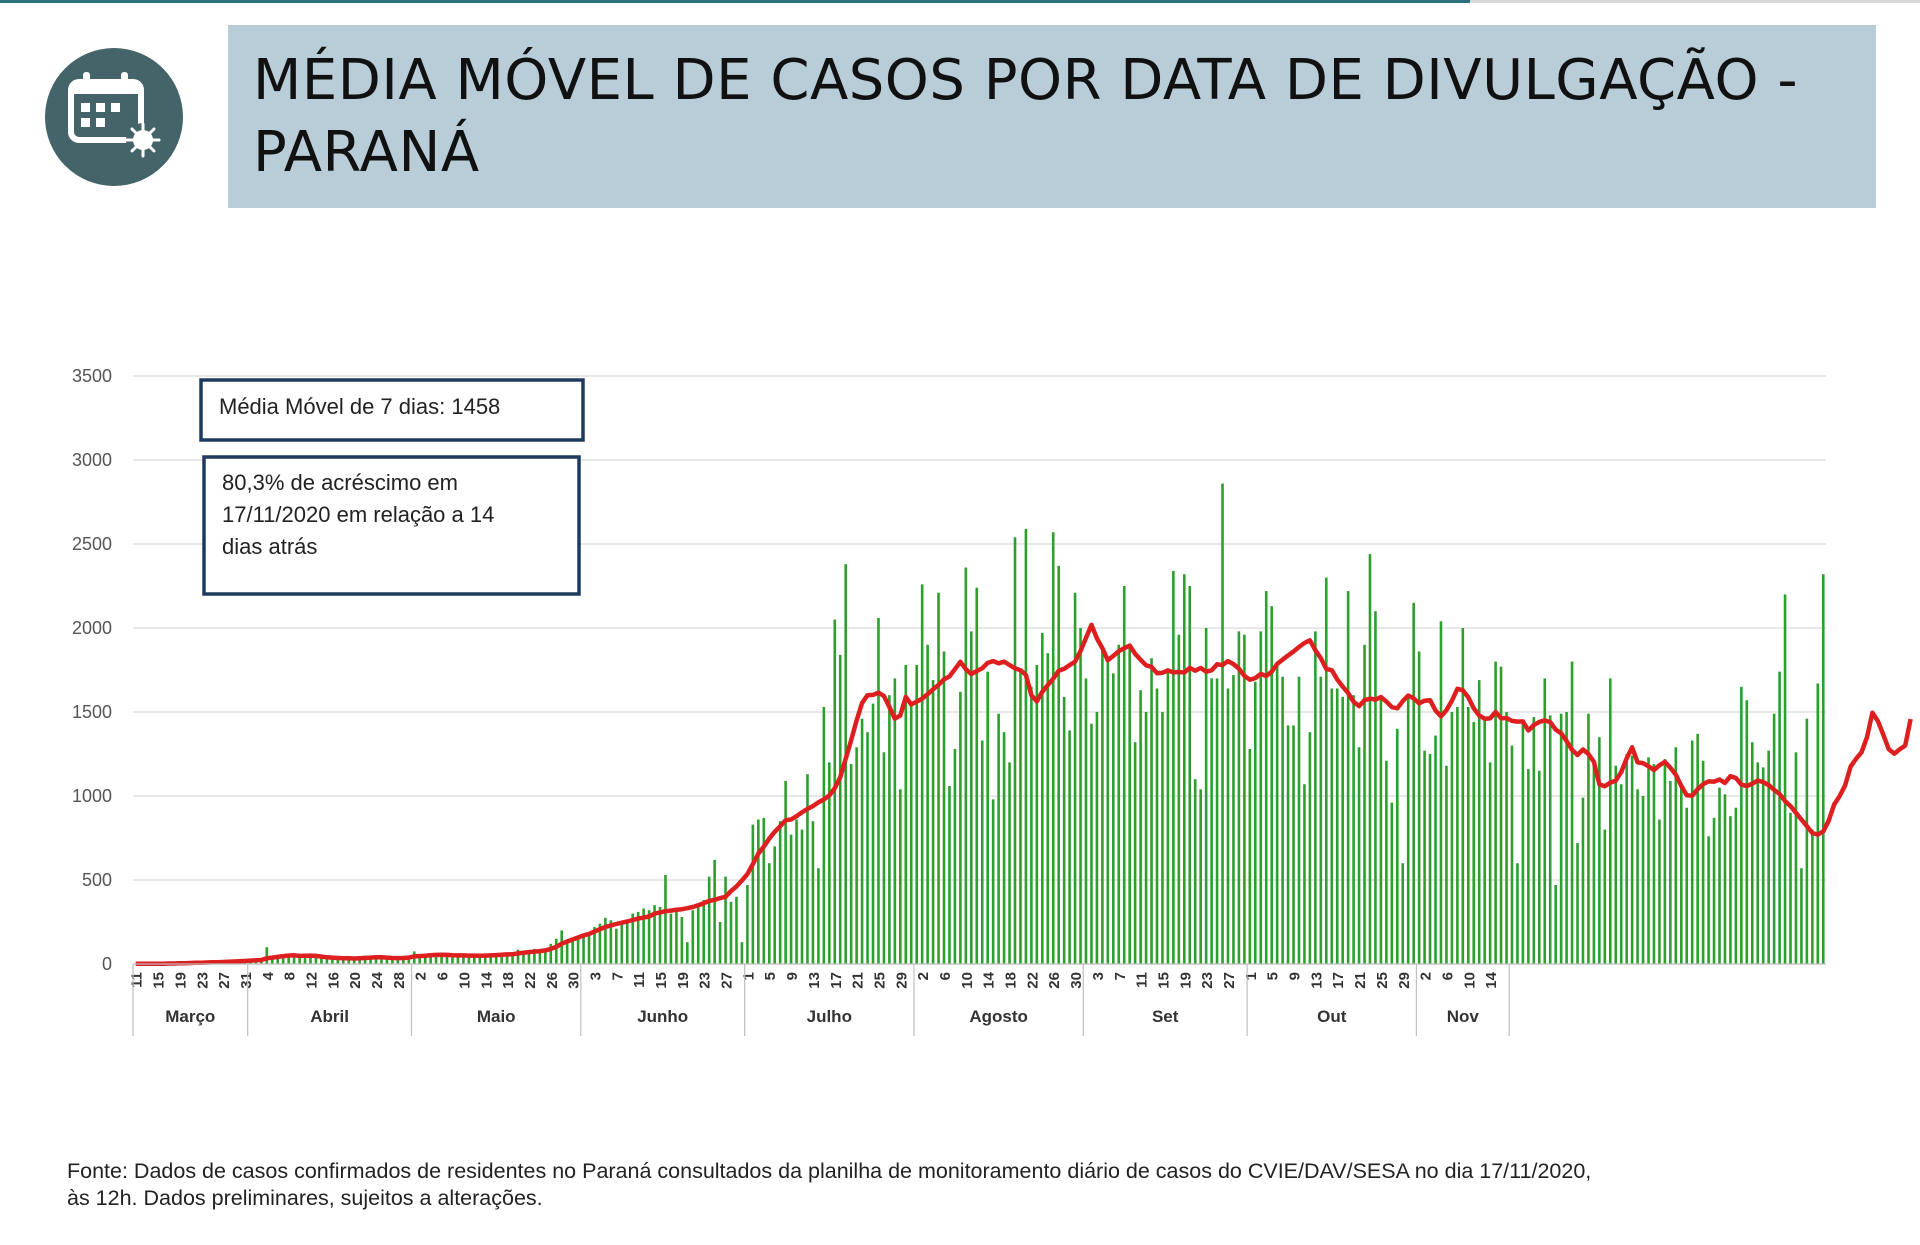  What do you see at coordinates (421, 976) in the screenshot?
I see `x-tick-label: 2` at bounding box center [421, 976].